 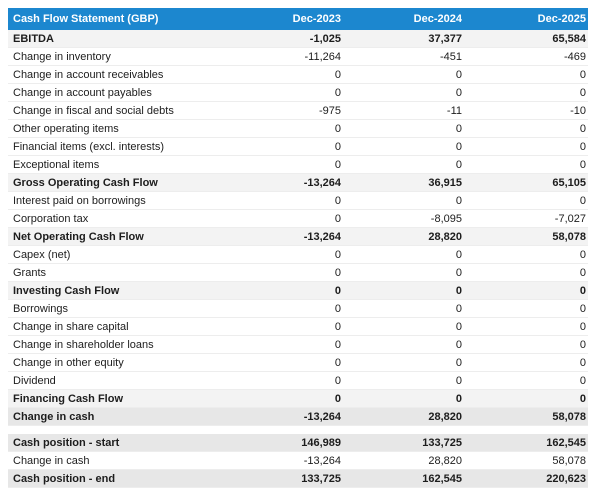 I want to click on row-label: Dividend, so click(x=115, y=380).